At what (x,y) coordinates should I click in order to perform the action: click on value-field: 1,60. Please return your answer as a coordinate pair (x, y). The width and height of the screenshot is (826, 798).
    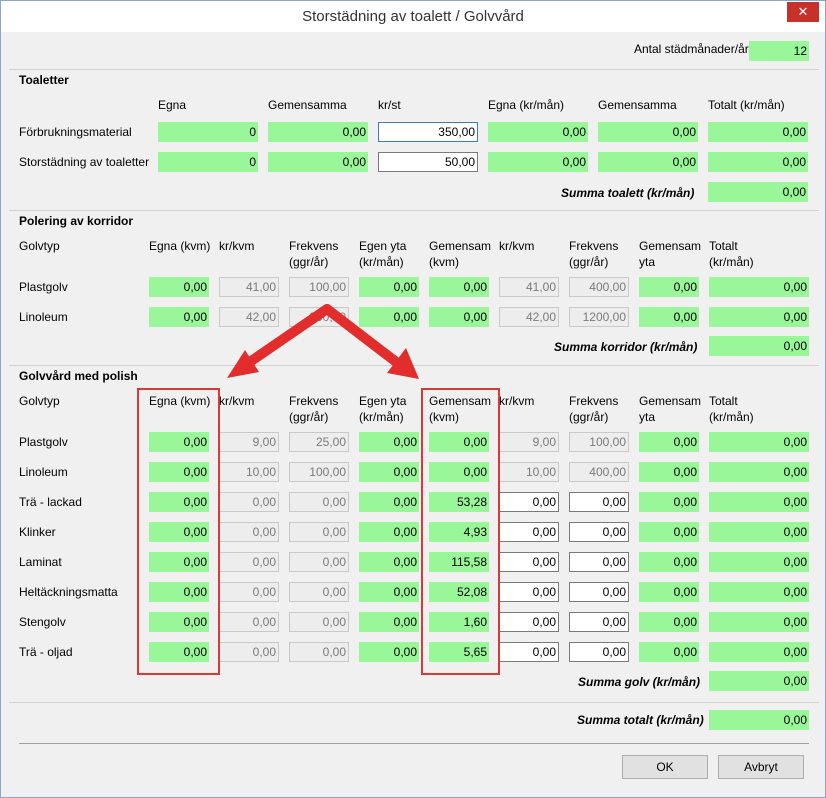
    Looking at the image, I should click on (459, 622).